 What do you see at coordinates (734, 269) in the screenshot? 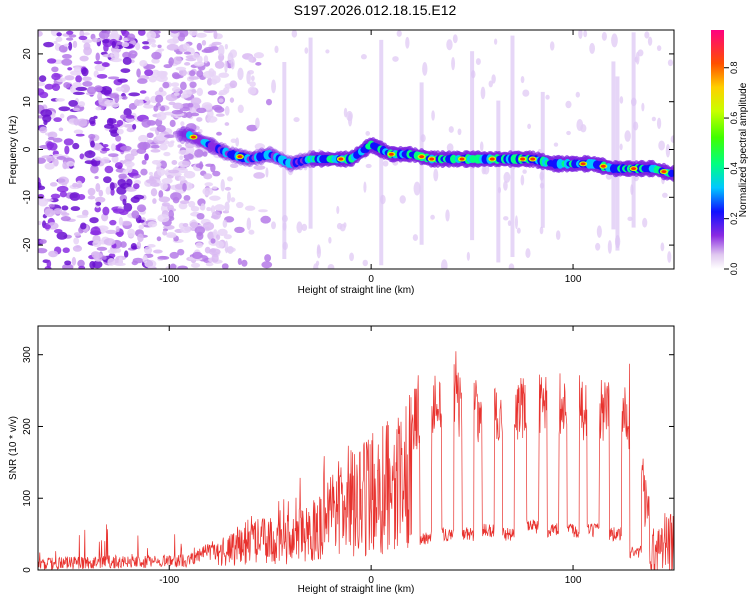
I see `colorbar-tick-label: 0.0` at bounding box center [734, 269].